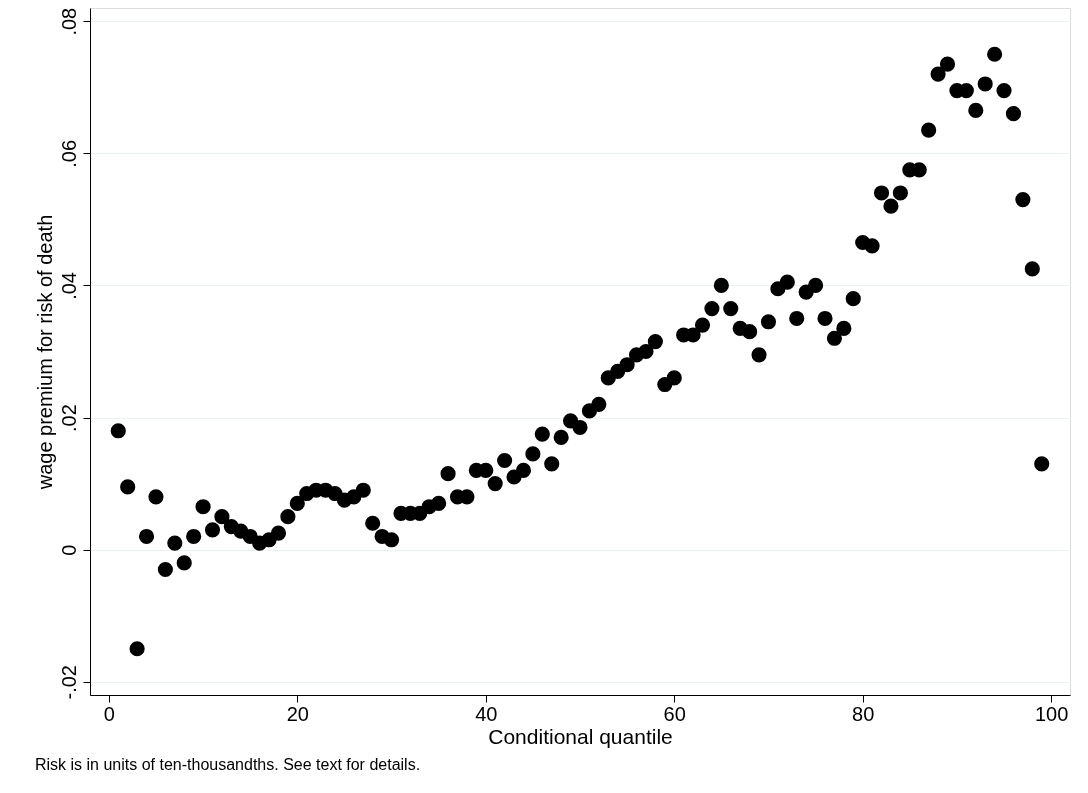 The height and width of the screenshot is (793, 1088). What do you see at coordinates (109, 713) in the screenshot?
I see `x-tick-label: 0` at bounding box center [109, 713].